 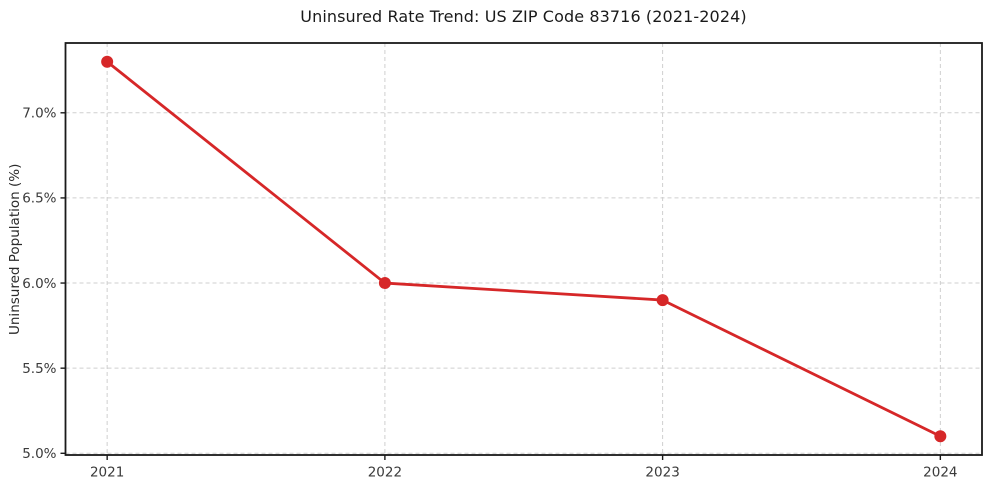 I want to click on x-tick-label: 2024, so click(x=940, y=473).